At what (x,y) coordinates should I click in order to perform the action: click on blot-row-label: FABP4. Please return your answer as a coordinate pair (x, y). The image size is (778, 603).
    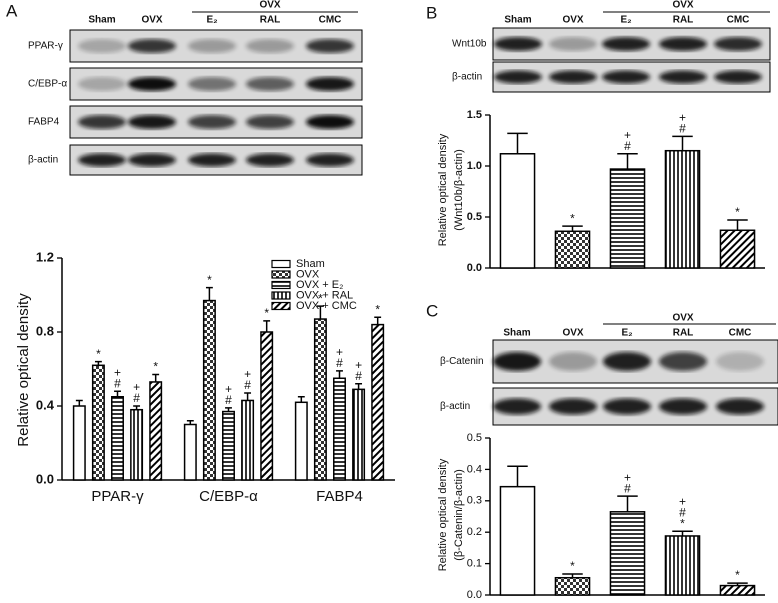
    Looking at the image, I should click on (44, 122).